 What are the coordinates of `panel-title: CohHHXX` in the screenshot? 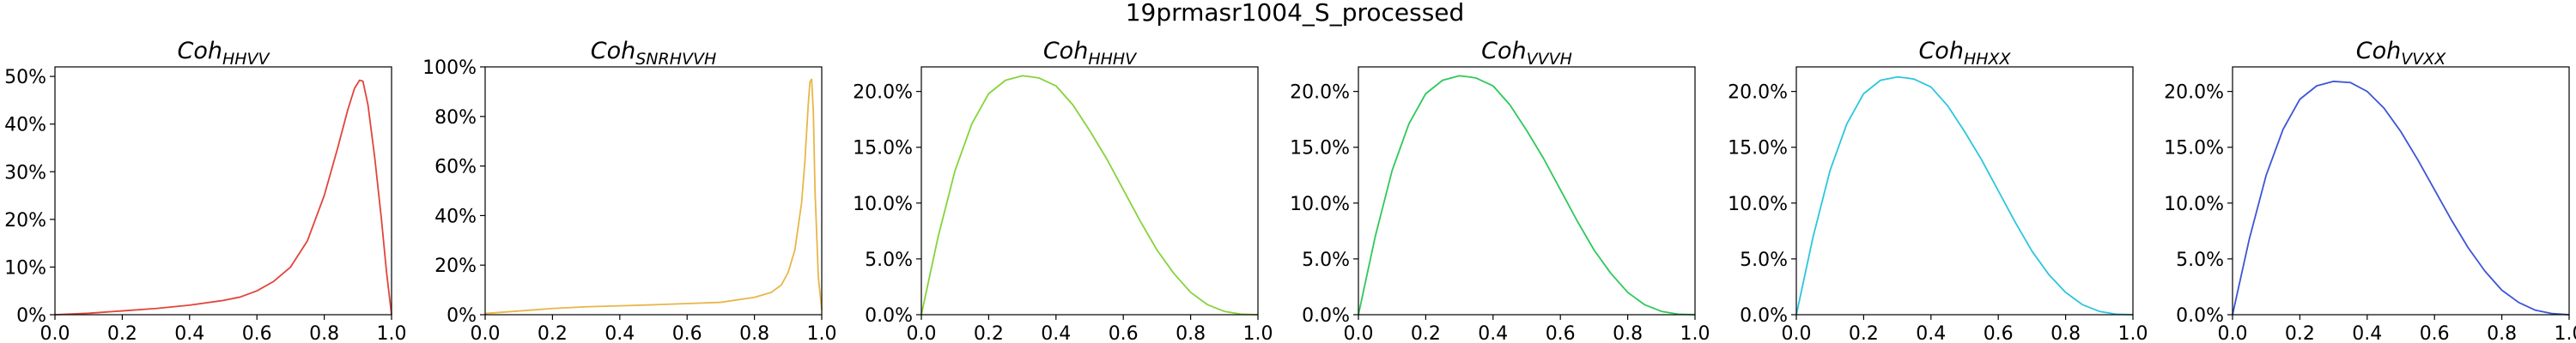 It's located at (1965, 54).